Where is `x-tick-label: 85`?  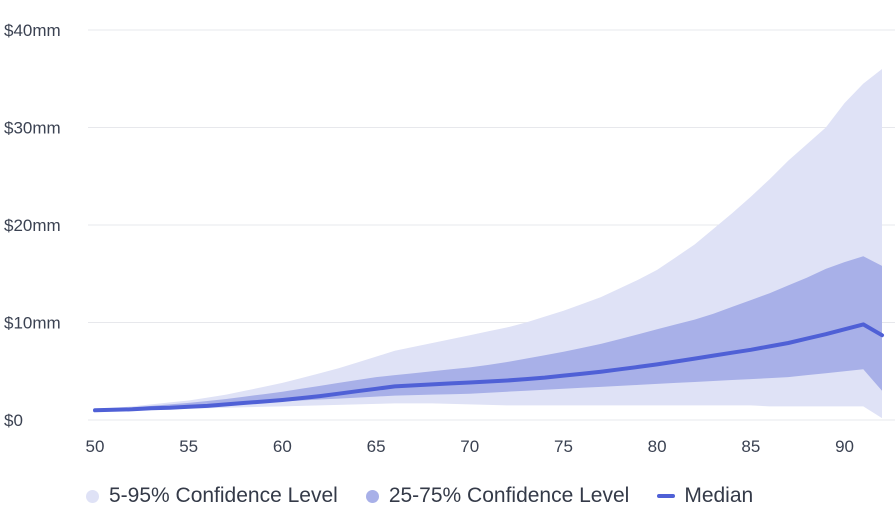 x-tick-label: 85 is located at coordinates (750, 446).